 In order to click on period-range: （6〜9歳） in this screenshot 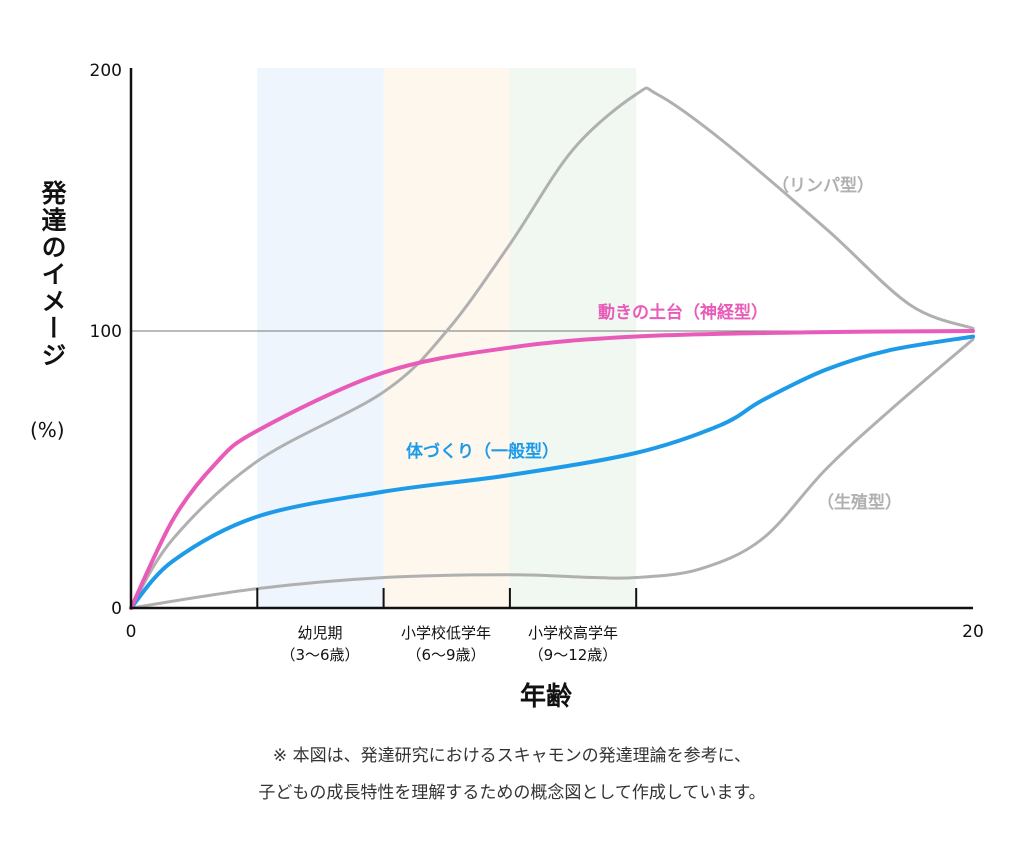, I will do `click(446, 655)`.